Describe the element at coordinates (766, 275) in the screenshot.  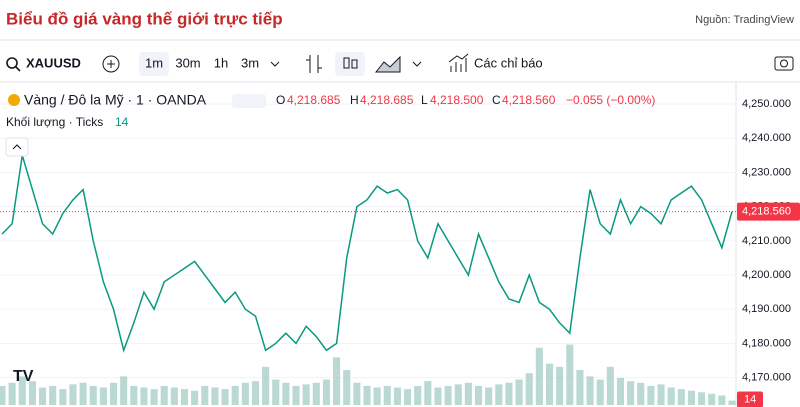
I see `y-tick-label: 4,200.000` at that location.